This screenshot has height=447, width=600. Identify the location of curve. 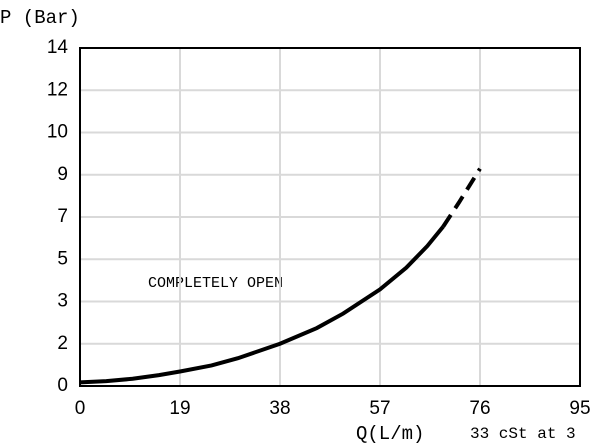
(461, 197).